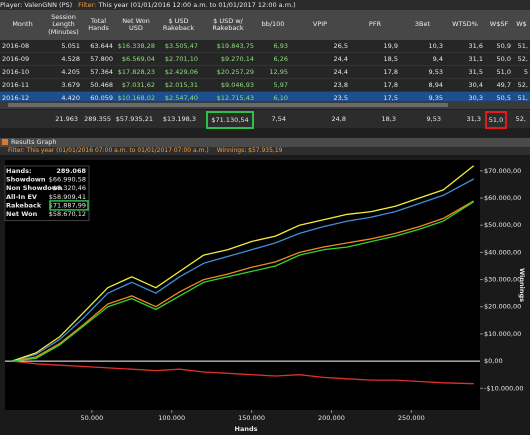 The height and width of the screenshot is (435, 530). What do you see at coordinates (502, 225) in the screenshot?
I see `y-tick-label: $50.000,00` at bounding box center [502, 225].